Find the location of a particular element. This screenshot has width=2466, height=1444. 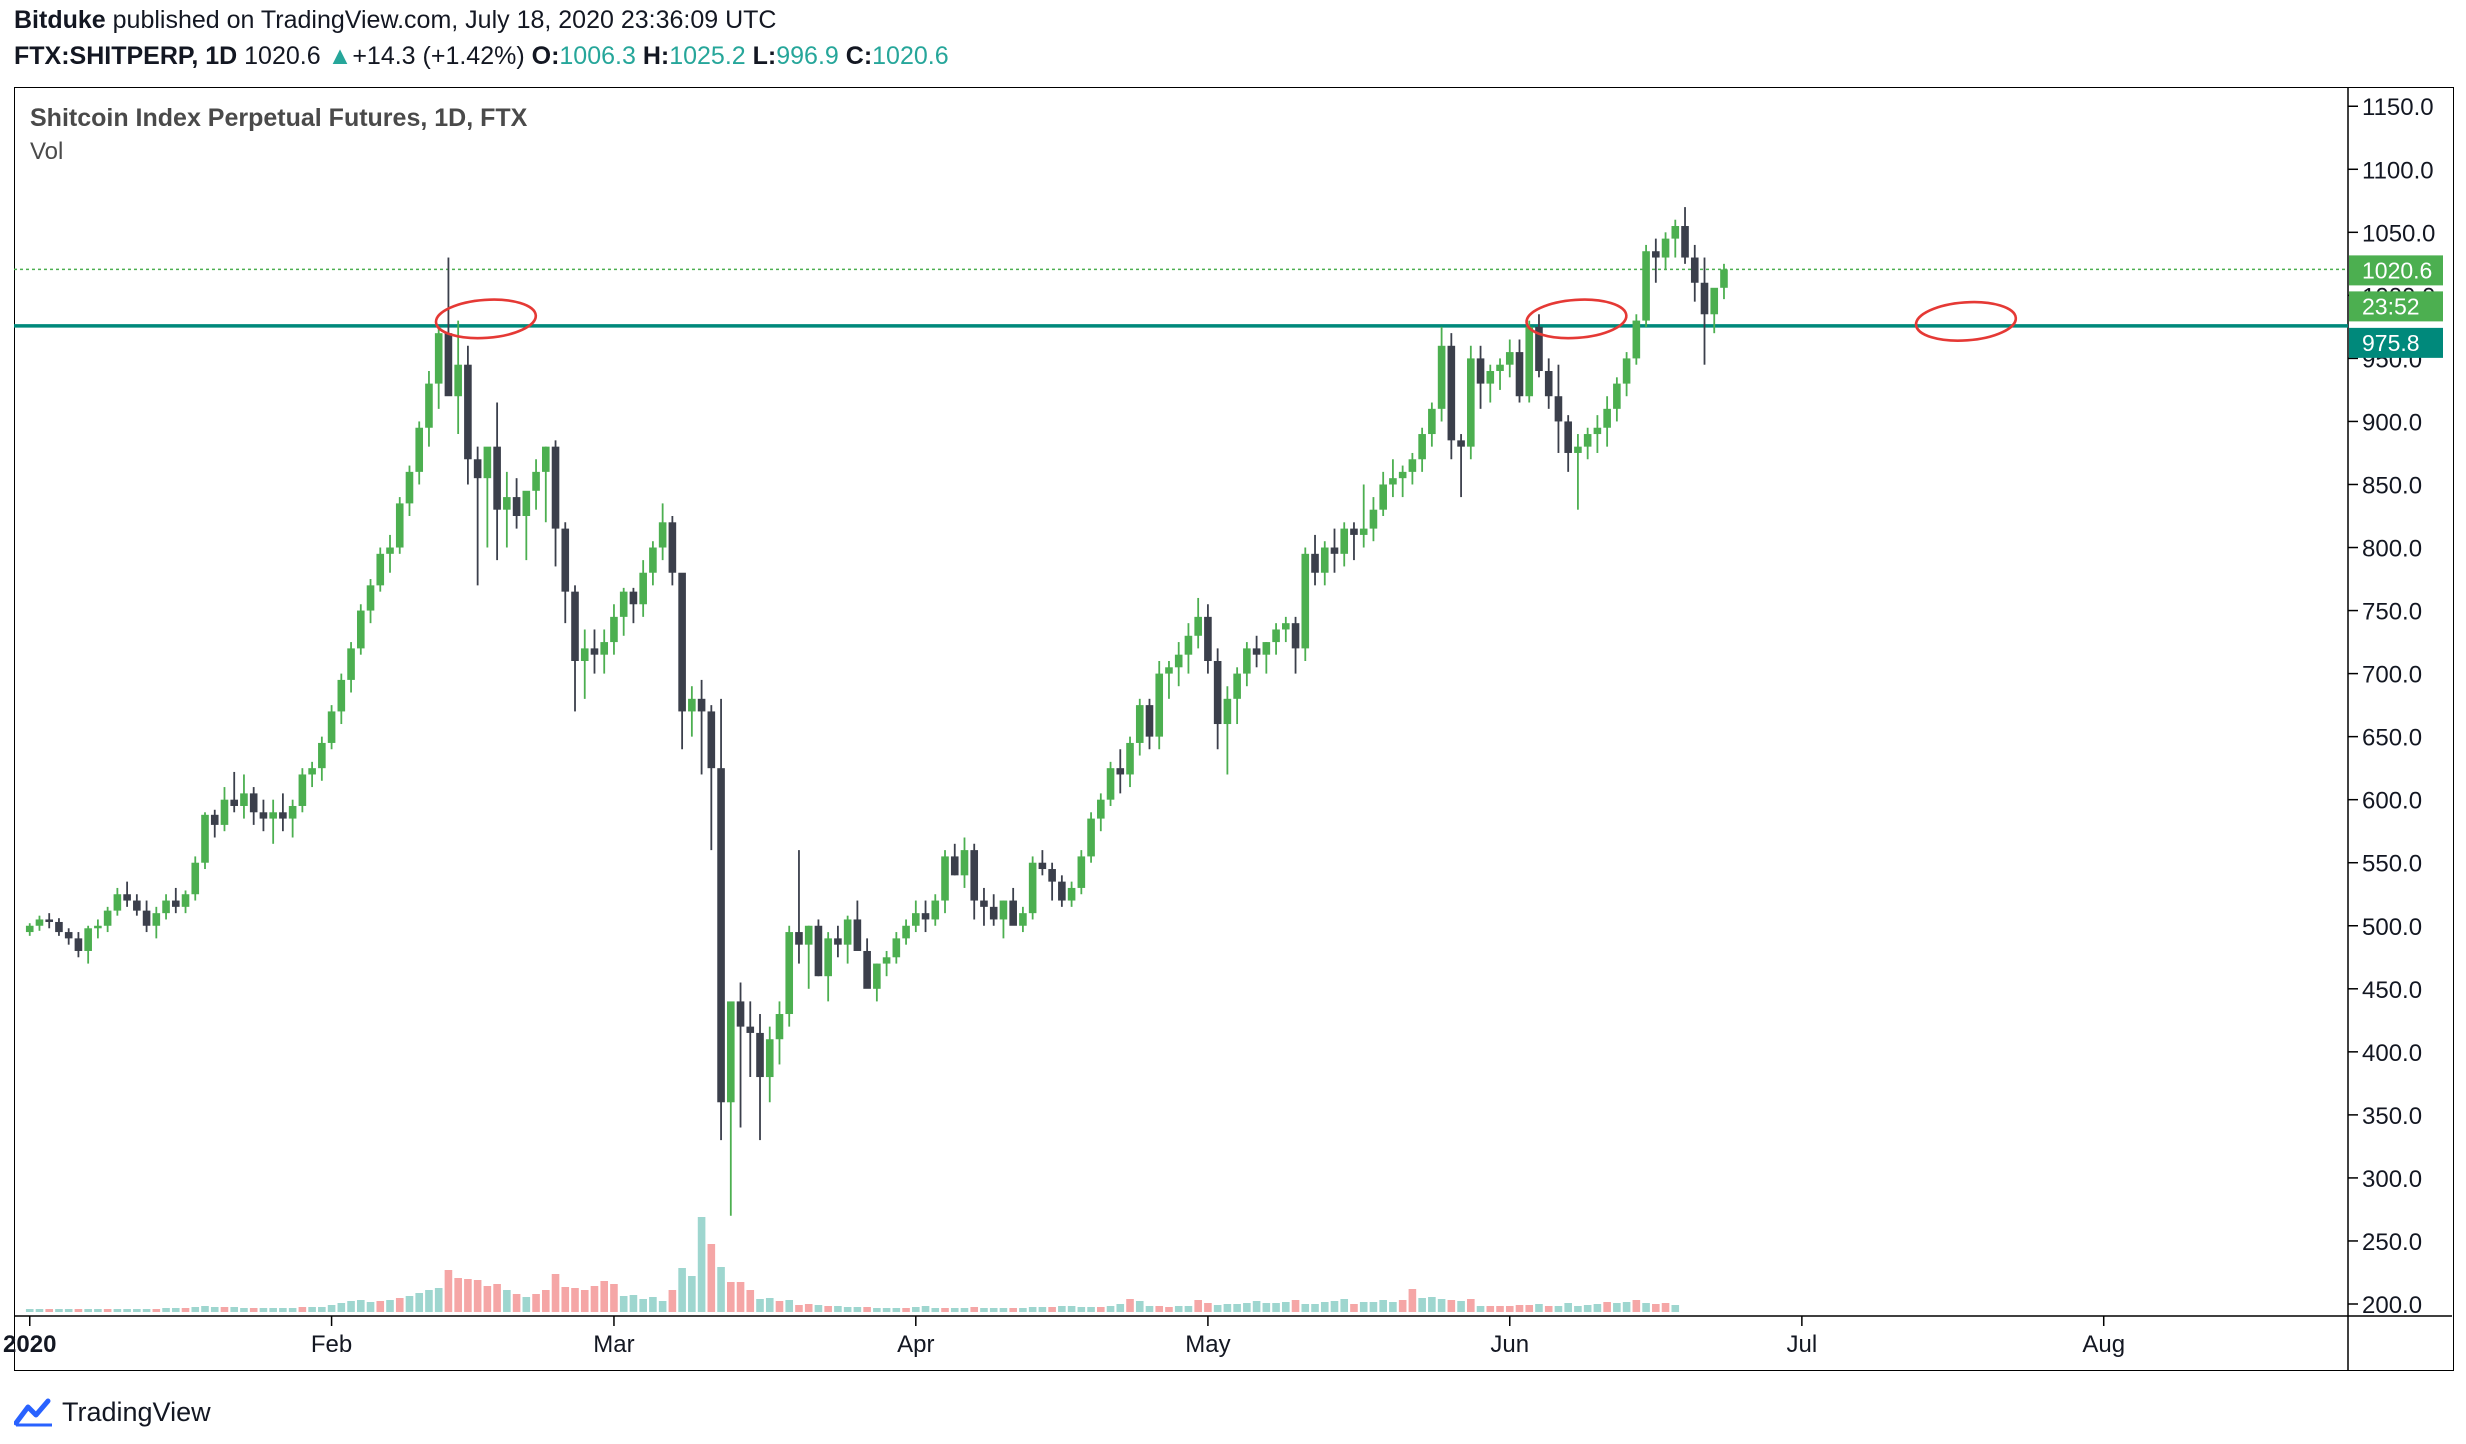

author-name: Bitduke is located at coordinates (60, 20).